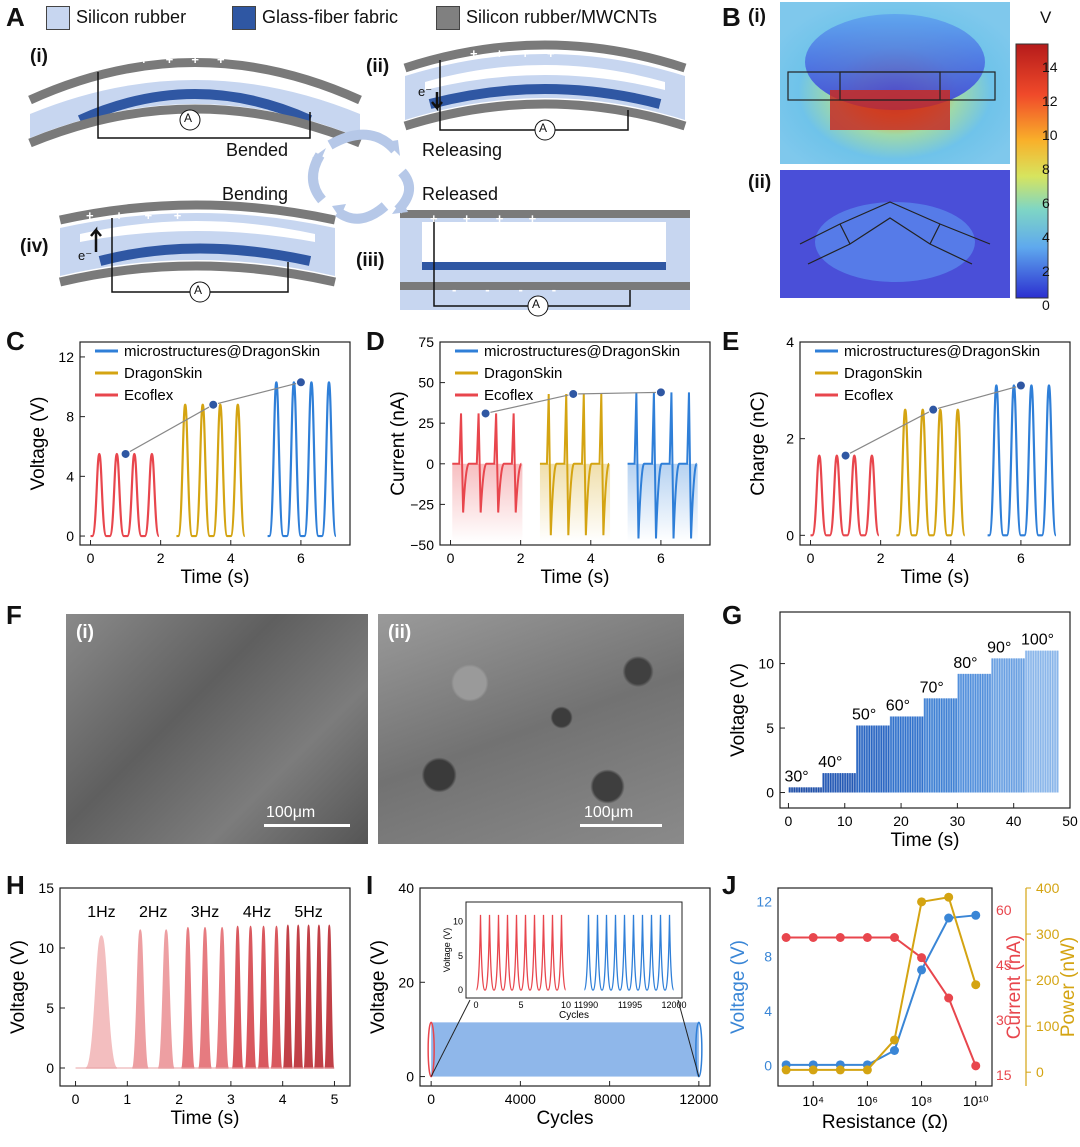 This screenshot has height=1147, width=1080. Describe the element at coordinates (1037, 640) in the screenshot. I see `chart-g-segment-label: 100°` at that location.